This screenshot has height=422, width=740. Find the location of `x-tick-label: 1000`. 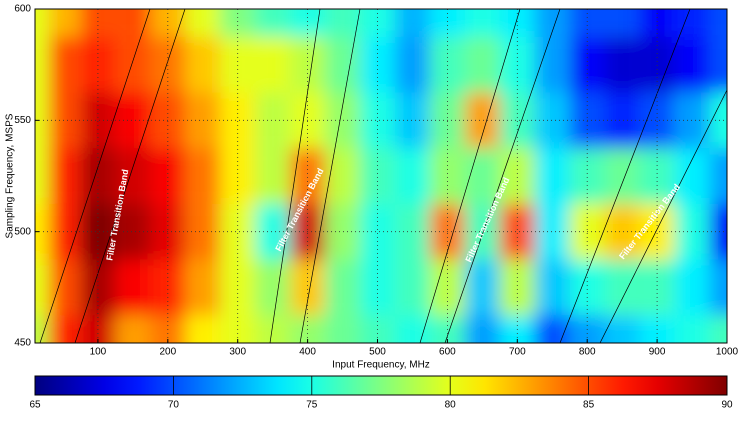

x-tick-label: 1000 is located at coordinates (727, 352).